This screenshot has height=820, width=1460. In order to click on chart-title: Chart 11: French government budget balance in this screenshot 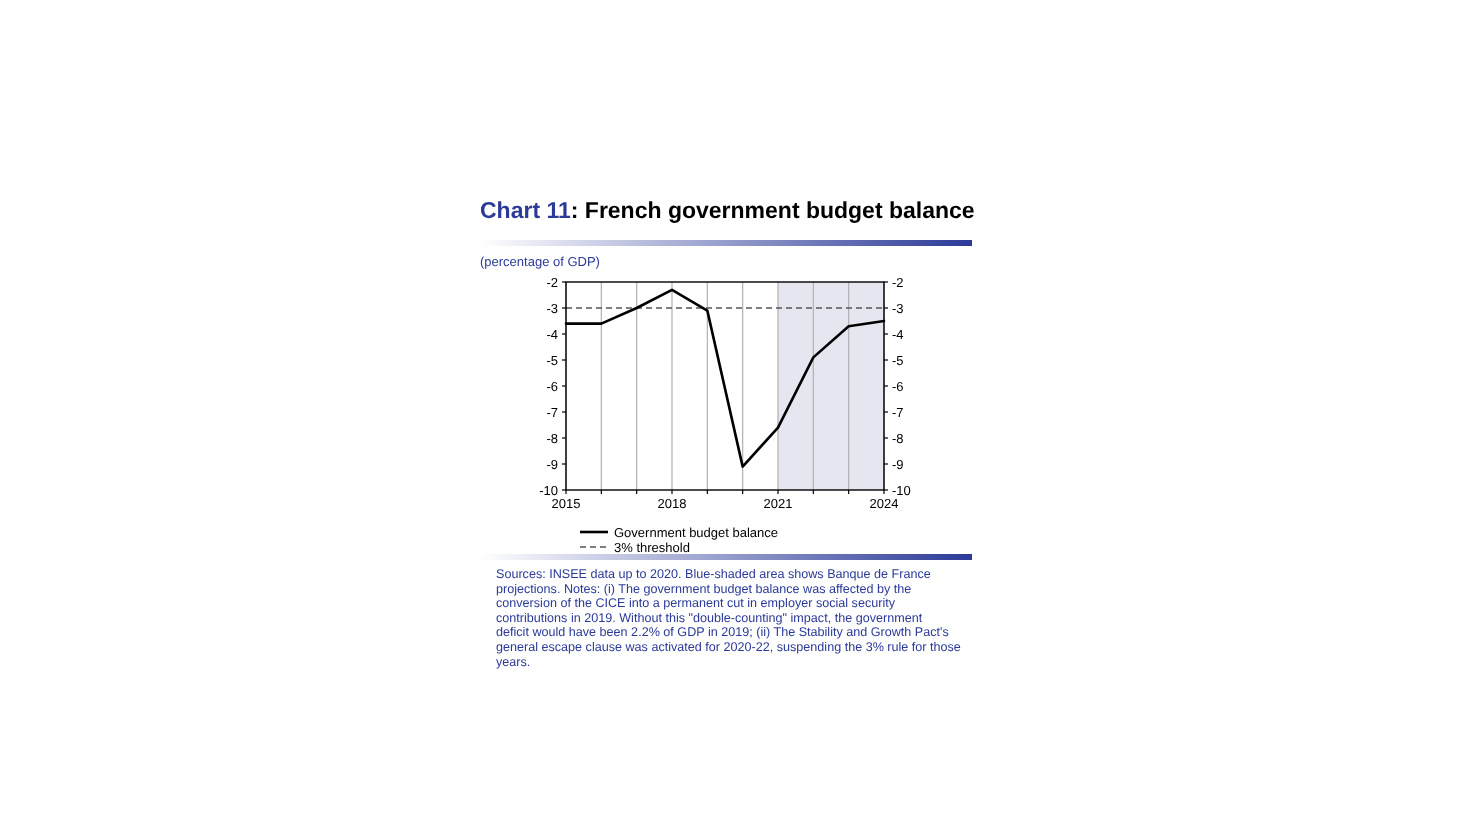, I will do `click(727, 212)`.